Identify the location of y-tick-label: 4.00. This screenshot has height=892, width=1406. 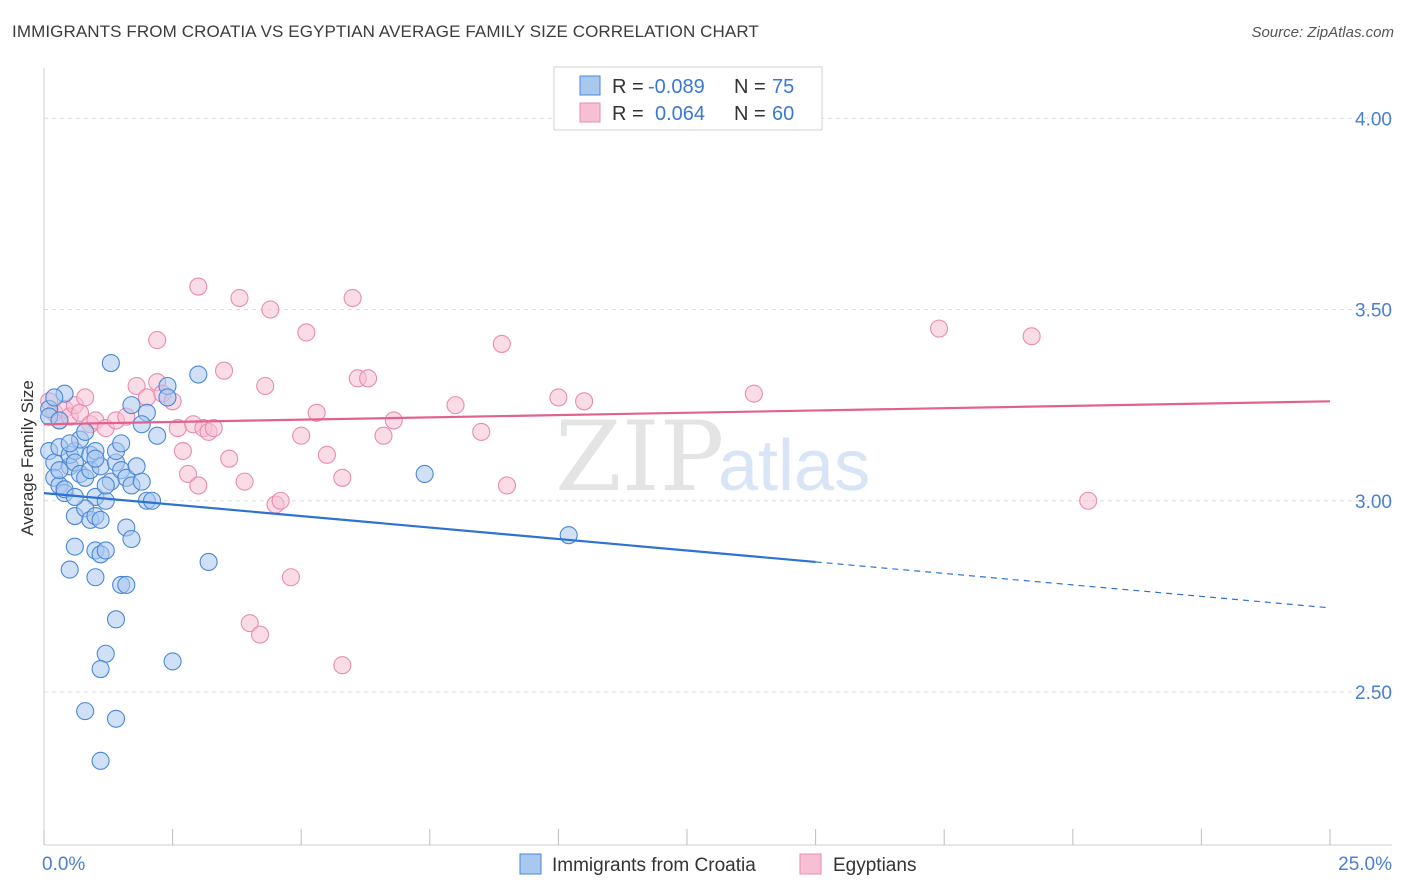
(1373, 119).